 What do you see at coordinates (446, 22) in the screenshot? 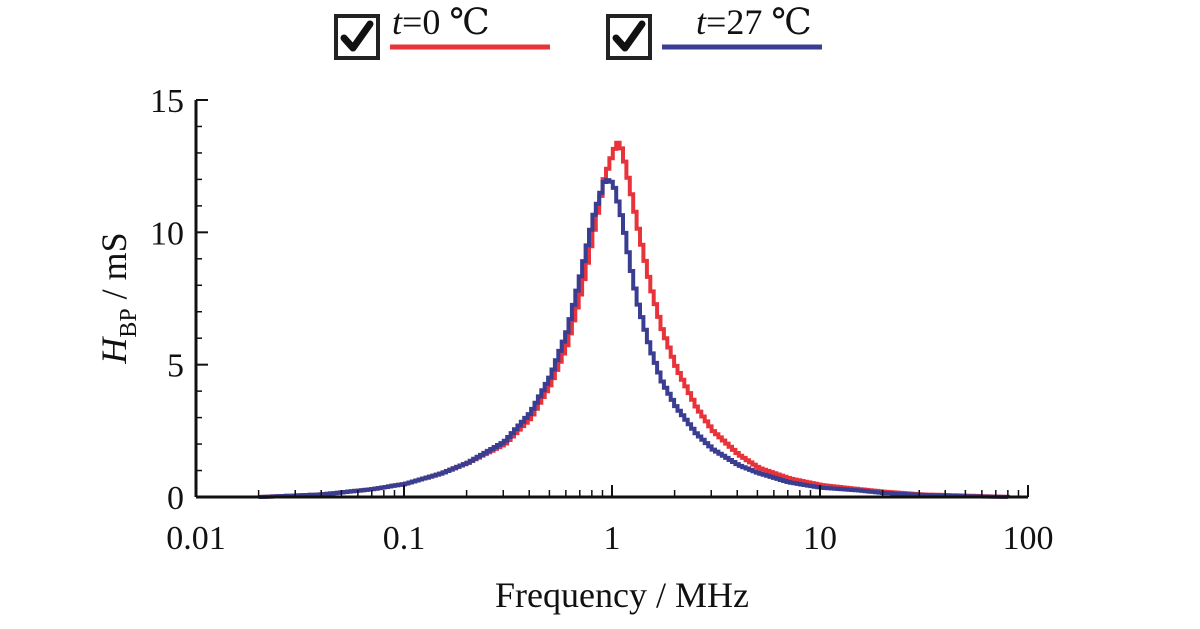
I see `legend-label-0-value: =0 ℃` at bounding box center [446, 22].